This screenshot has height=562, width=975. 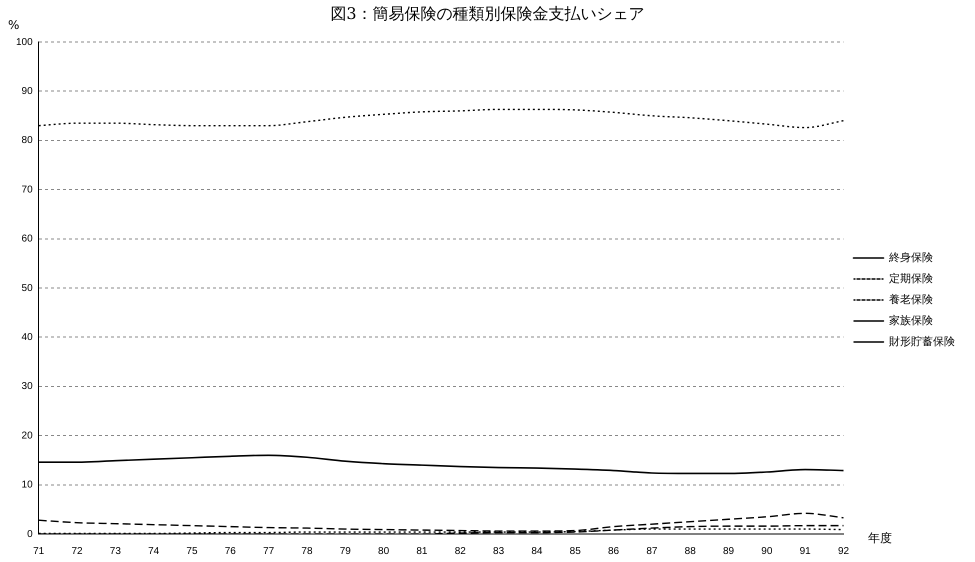 I want to click on legend-label: 終身保険, so click(x=910, y=258).